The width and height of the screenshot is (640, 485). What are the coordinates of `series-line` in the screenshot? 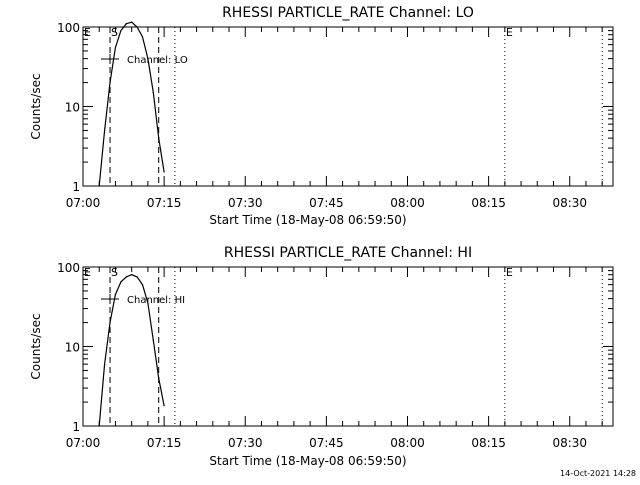 It's located at (131, 104).